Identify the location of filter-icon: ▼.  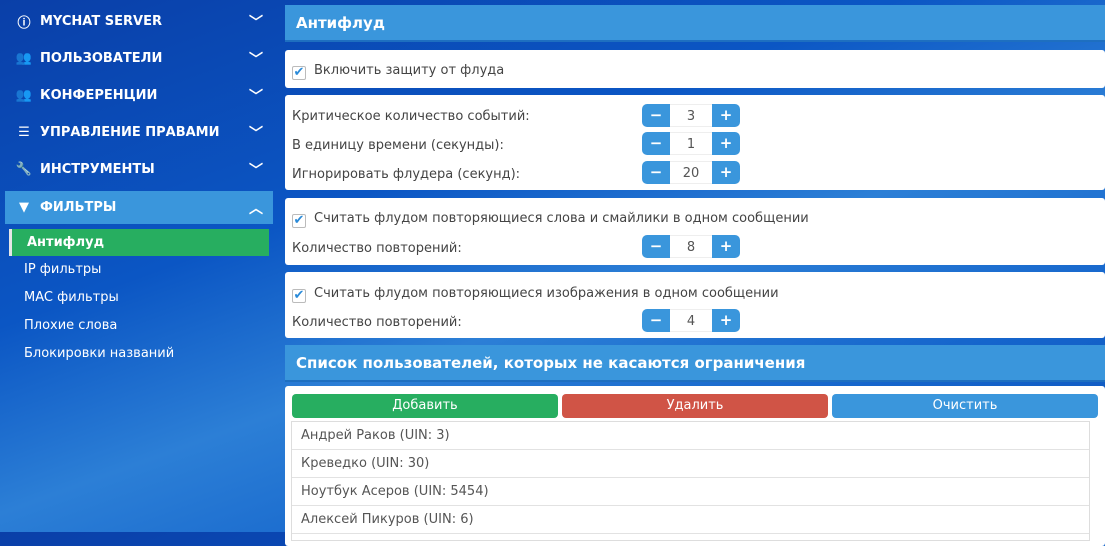
(24, 207).